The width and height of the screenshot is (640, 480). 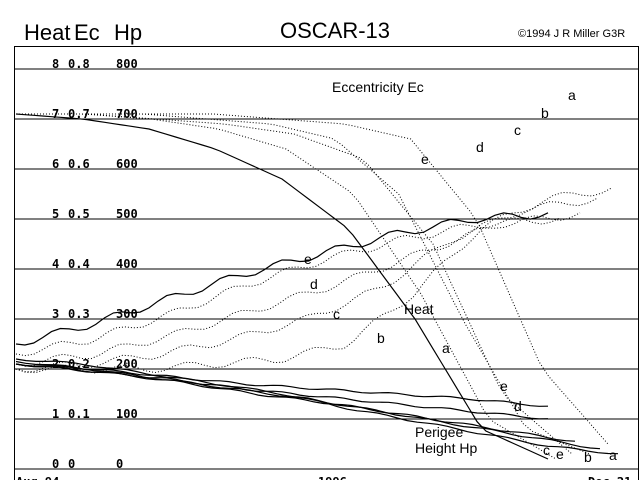 I want to click on heat-curve-label-a: a, so click(x=446, y=348).